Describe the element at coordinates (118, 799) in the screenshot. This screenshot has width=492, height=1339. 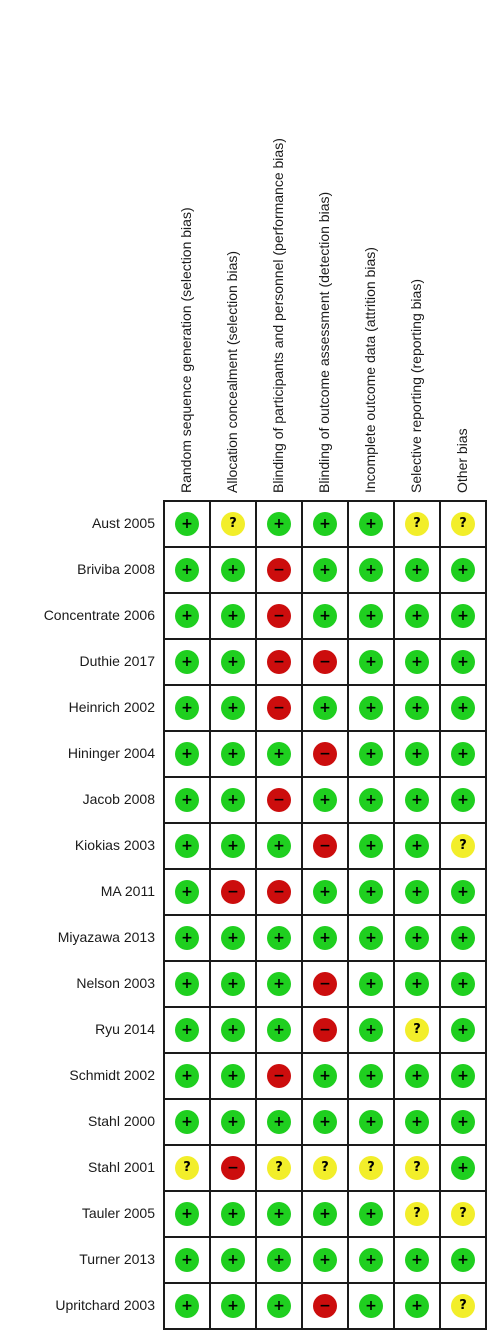
I see `study-label: Jacob 2008` at that location.